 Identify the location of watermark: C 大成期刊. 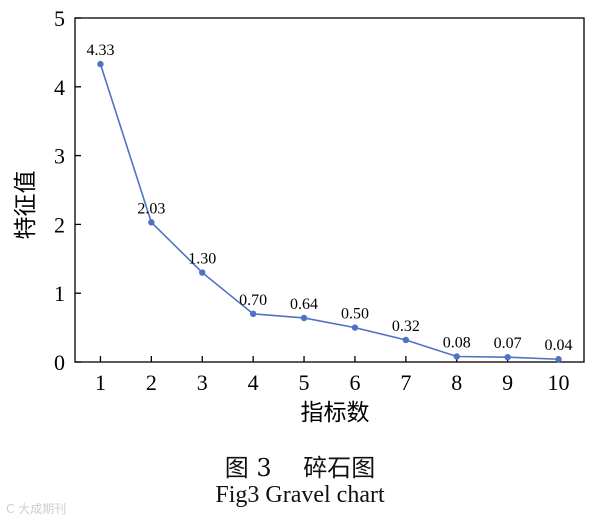
(36, 509).